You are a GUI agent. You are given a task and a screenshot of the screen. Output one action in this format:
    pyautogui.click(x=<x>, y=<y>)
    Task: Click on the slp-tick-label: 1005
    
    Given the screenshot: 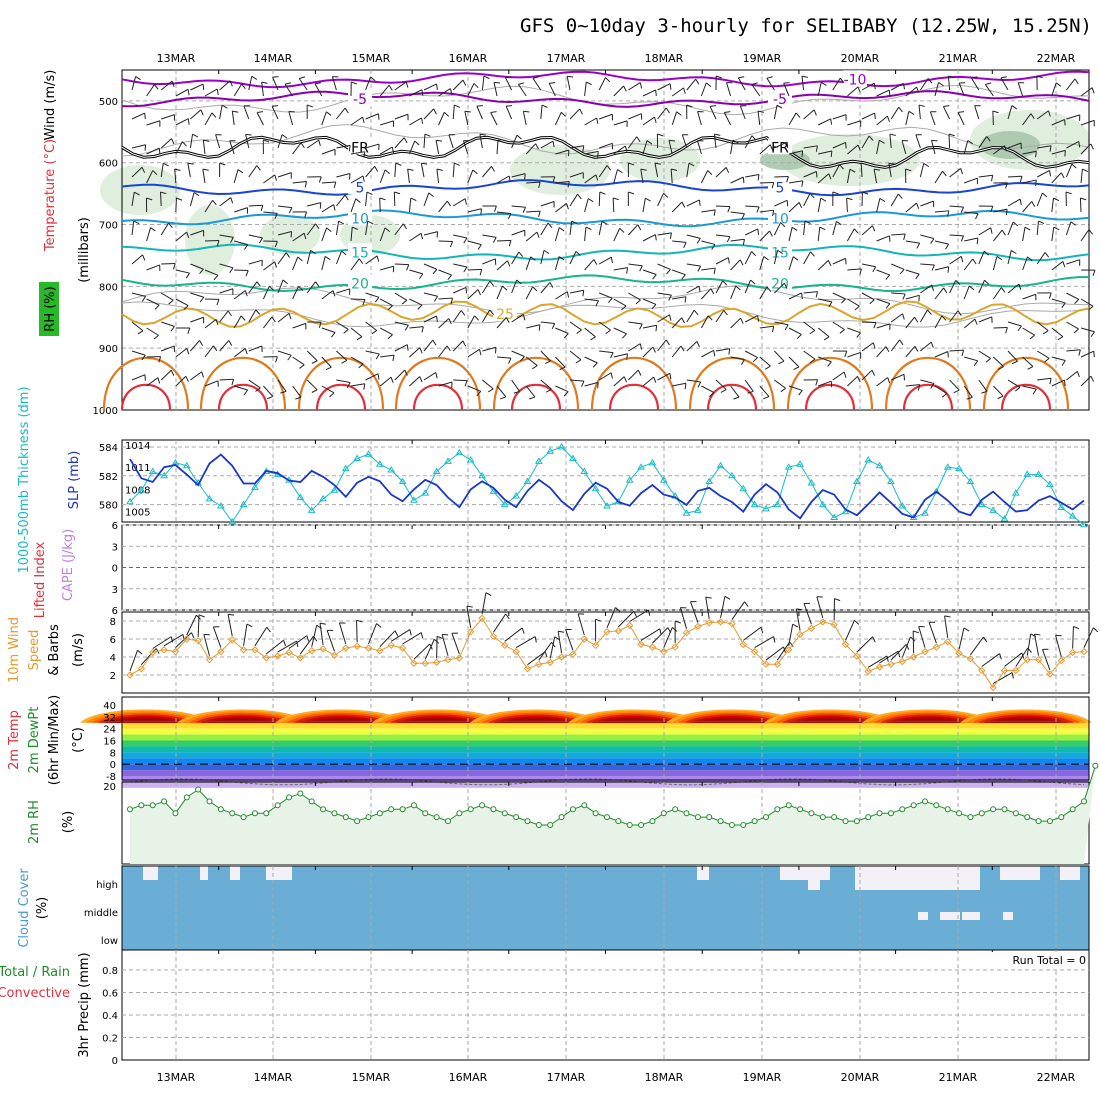 What is the action you would take?
    pyautogui.click(x=137, y=513)
    